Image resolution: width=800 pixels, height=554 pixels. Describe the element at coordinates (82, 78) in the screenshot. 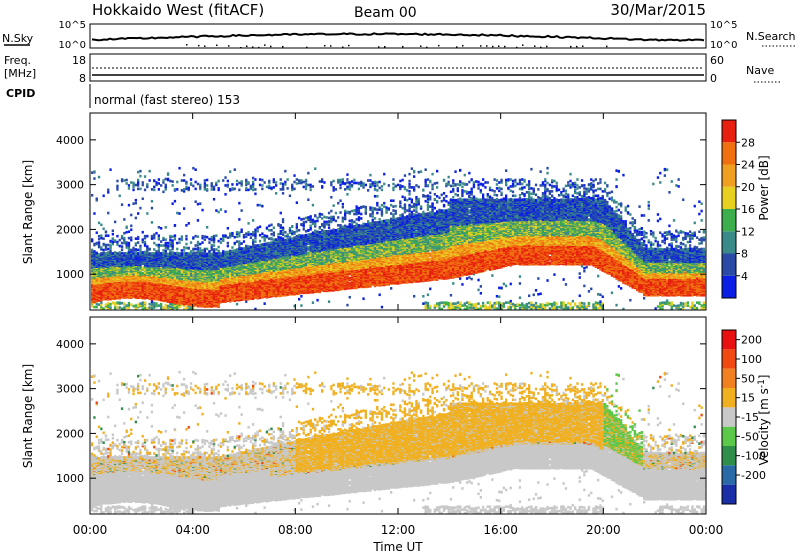

I see `freq-tick-bottom: 8` at that location.